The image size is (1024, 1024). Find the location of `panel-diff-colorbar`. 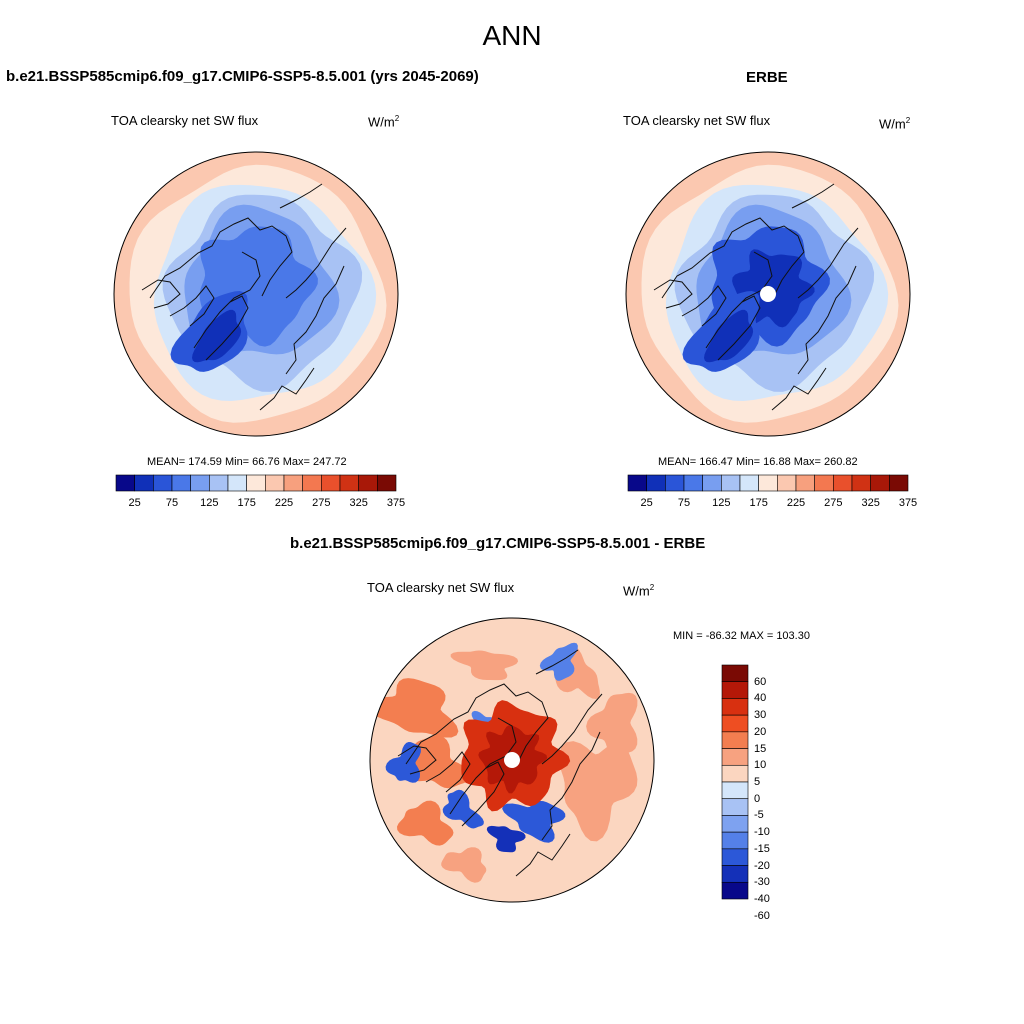

panel-diff-colorbar is located at coordinates (735, 782).